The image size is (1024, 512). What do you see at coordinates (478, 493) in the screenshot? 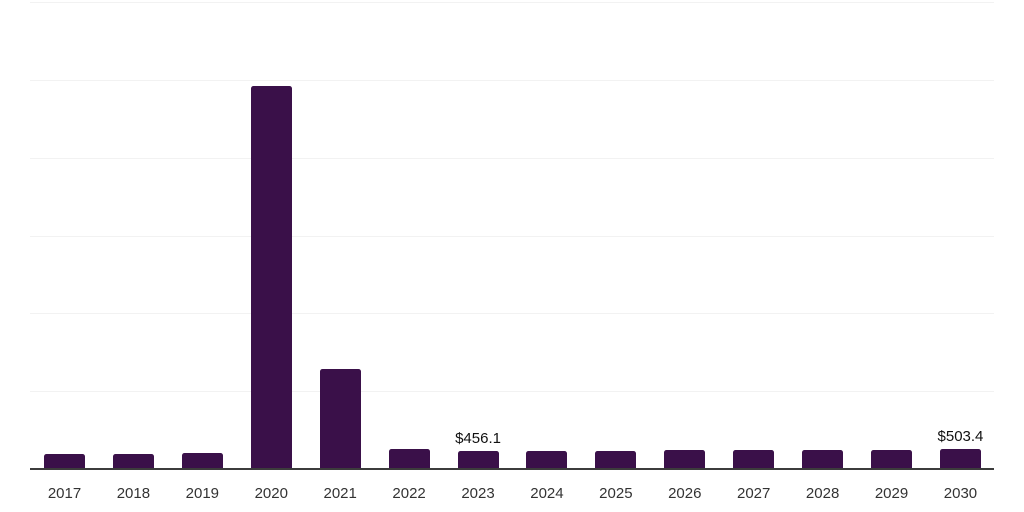
I see `x-tick-2023: 2023` at bounding box center [478, 493].